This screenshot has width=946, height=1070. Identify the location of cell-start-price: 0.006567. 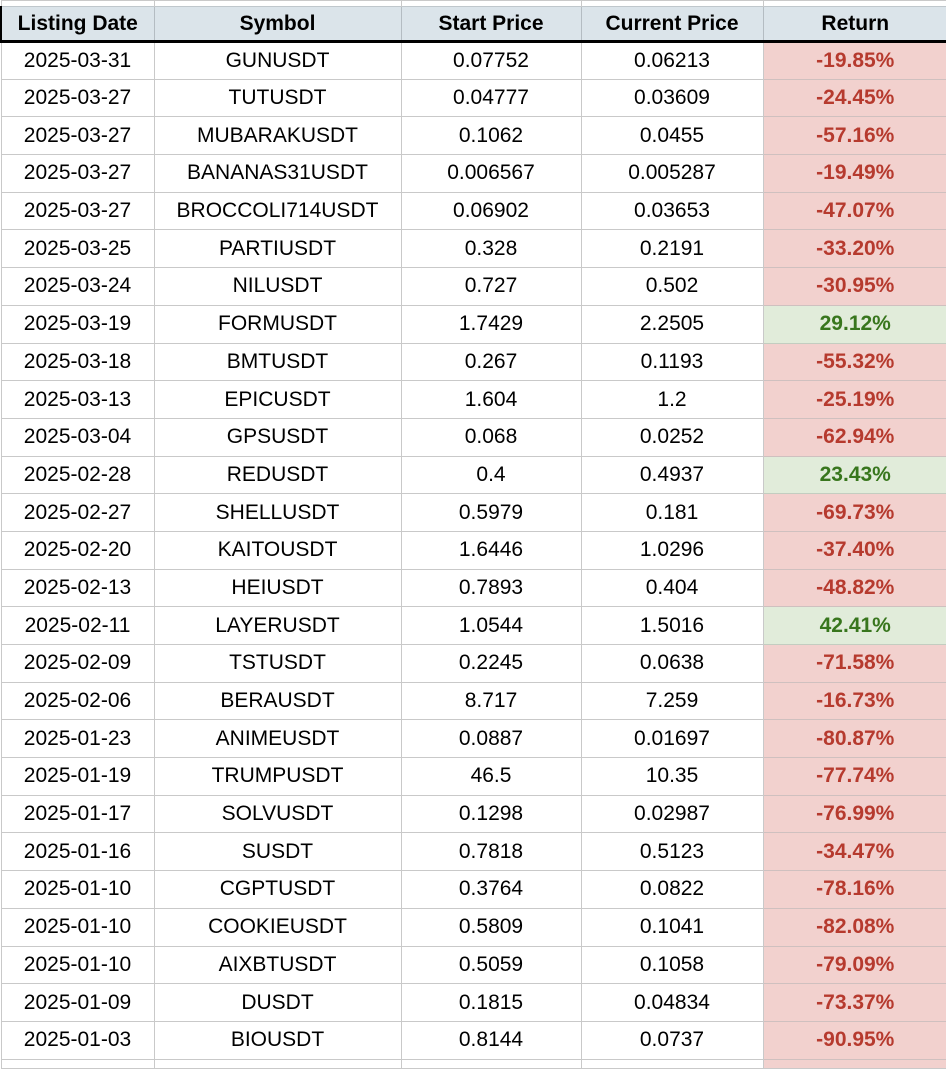
(491, 173).